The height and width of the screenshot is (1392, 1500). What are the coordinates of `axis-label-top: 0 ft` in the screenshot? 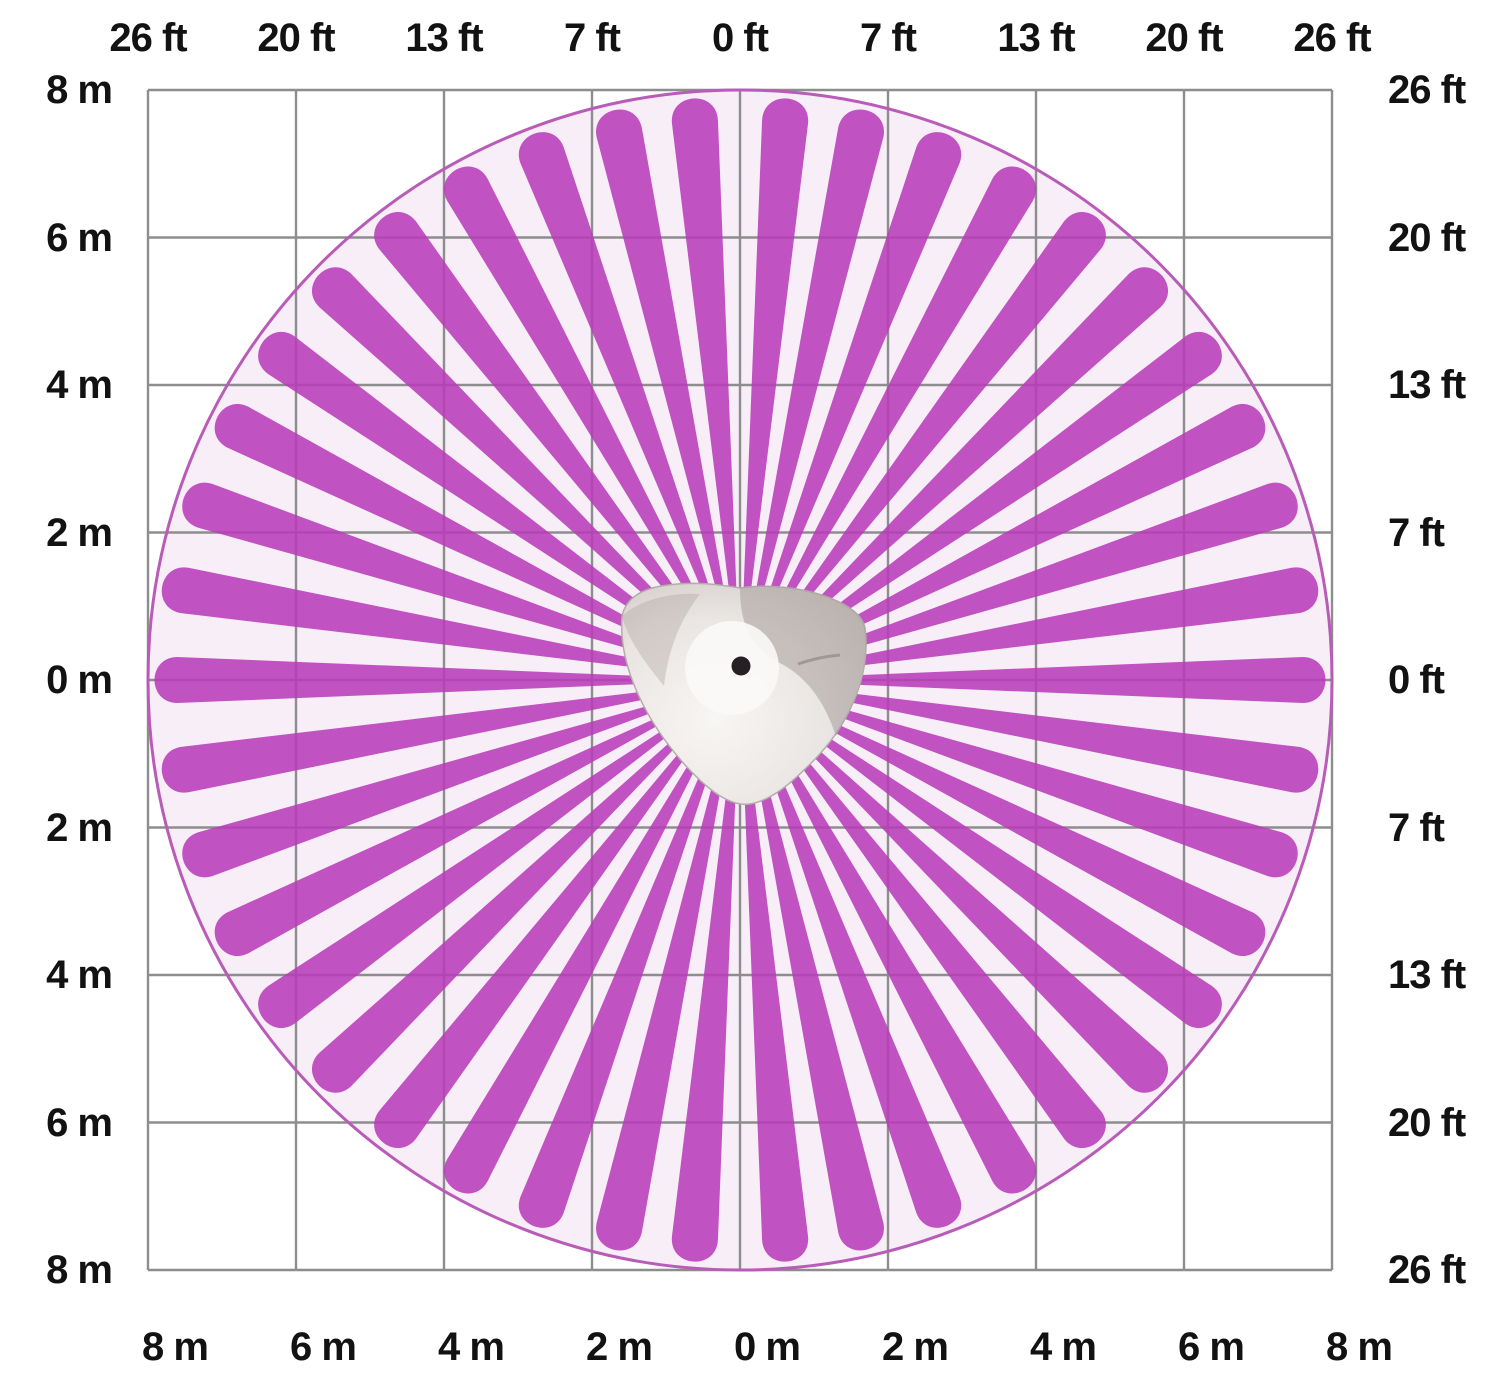 It's located at (740, 38).